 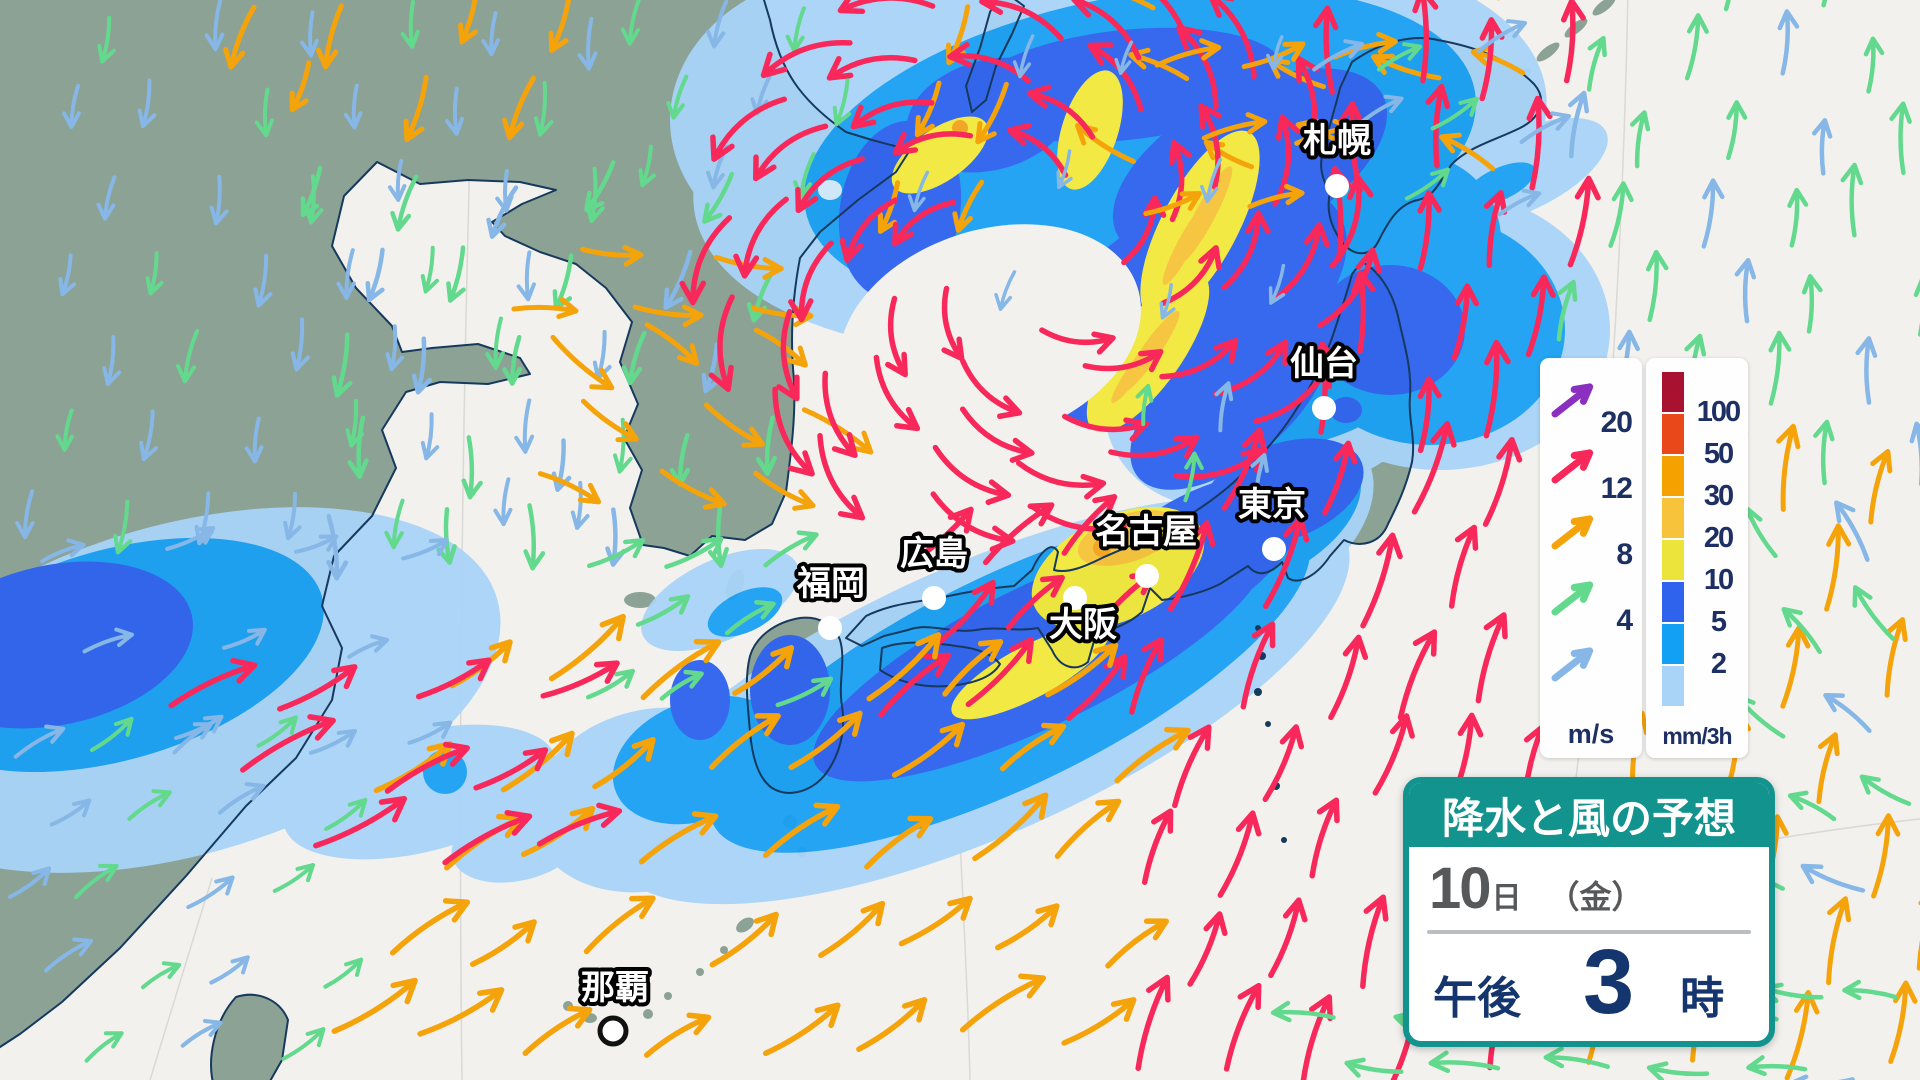 I want to click on wind-legend-row: 12, so click(x=1591, y=467).